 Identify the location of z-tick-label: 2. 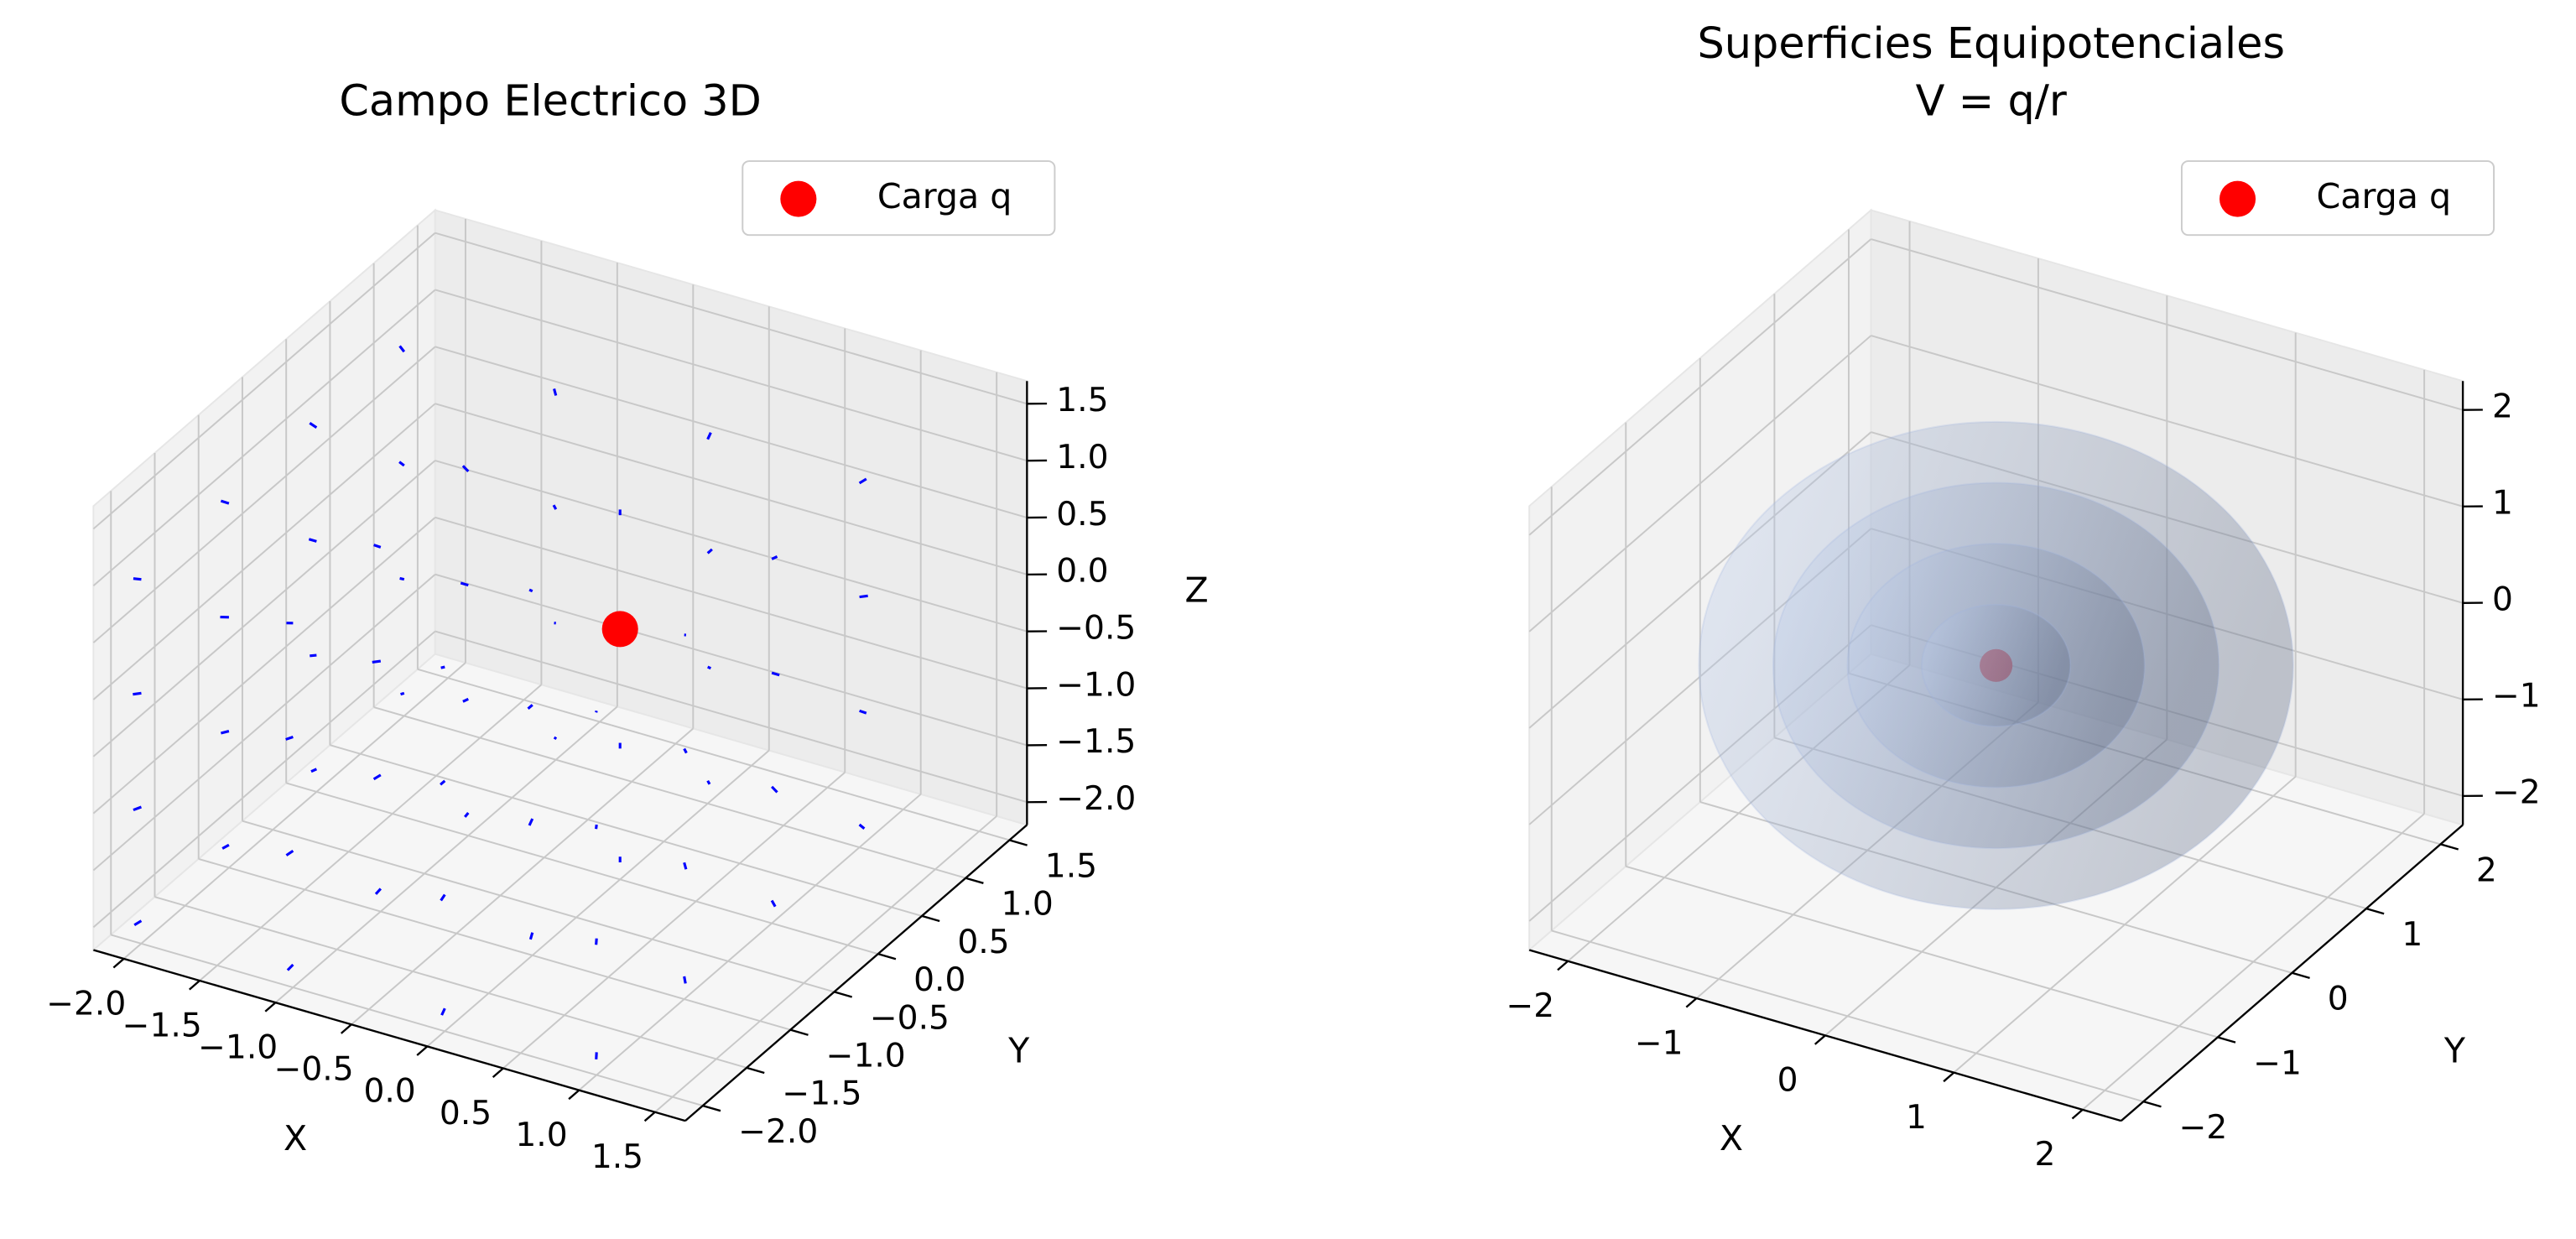
(2502, 407).